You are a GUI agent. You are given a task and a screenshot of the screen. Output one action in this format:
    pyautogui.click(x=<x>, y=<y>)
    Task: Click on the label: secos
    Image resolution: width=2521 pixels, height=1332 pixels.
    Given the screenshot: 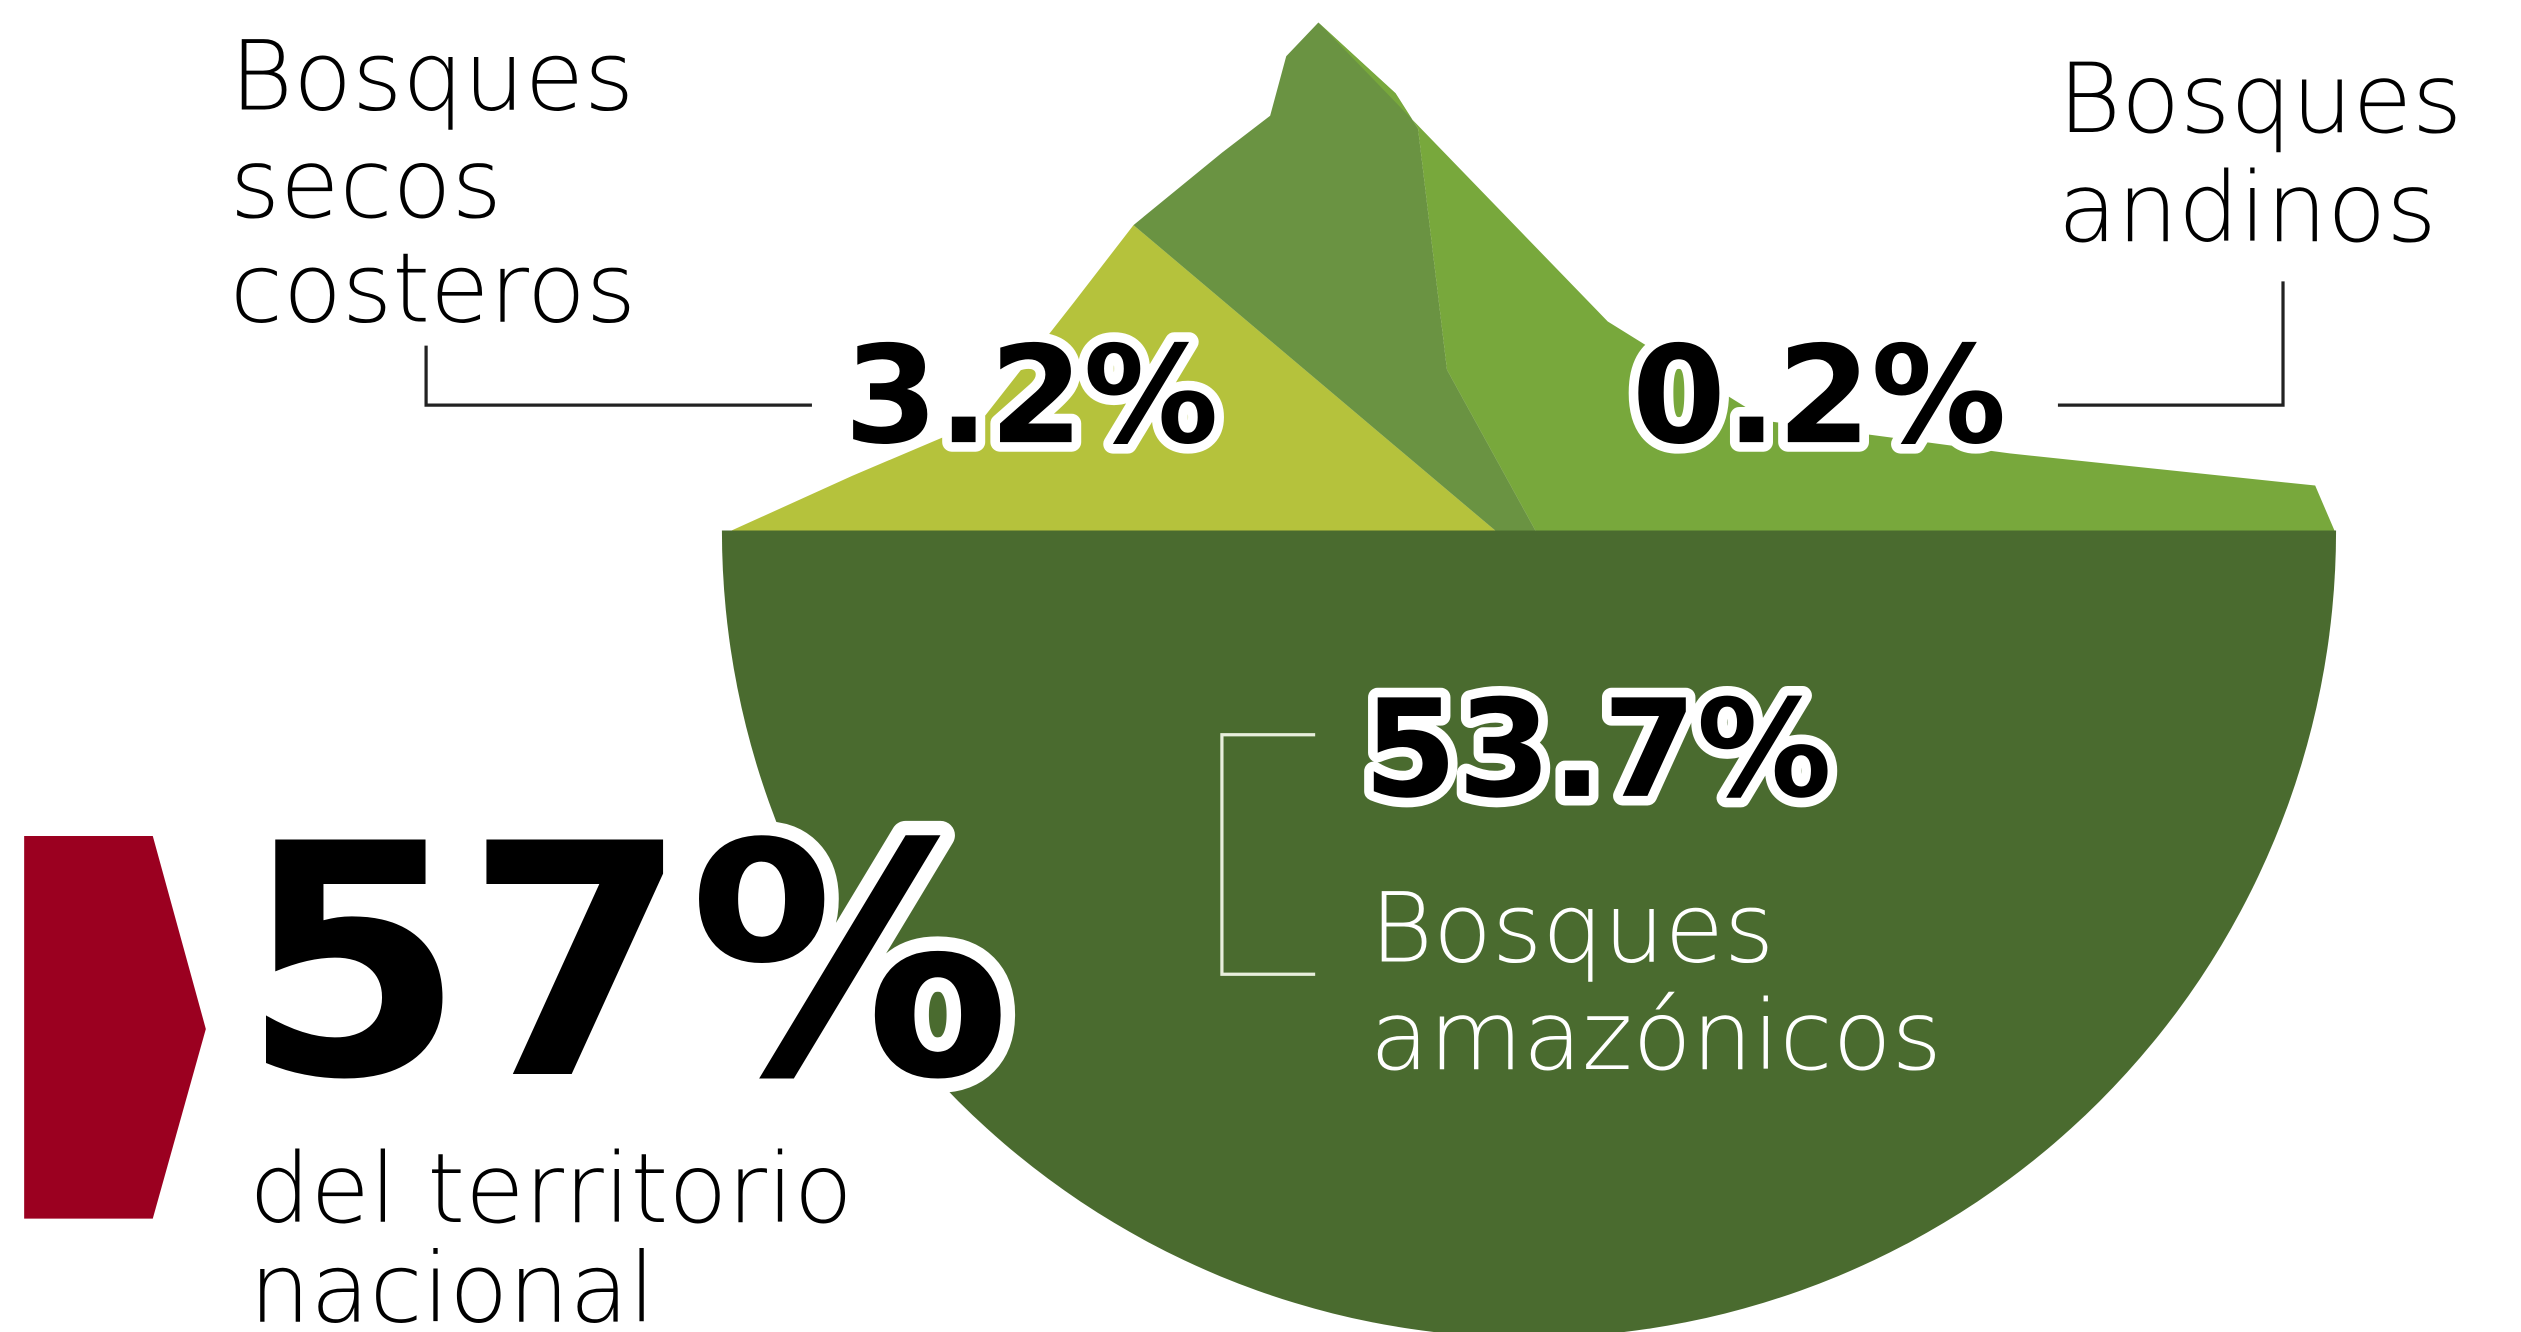 What is the action you would take?
    pyautogui.click(x=366, y=183)
    